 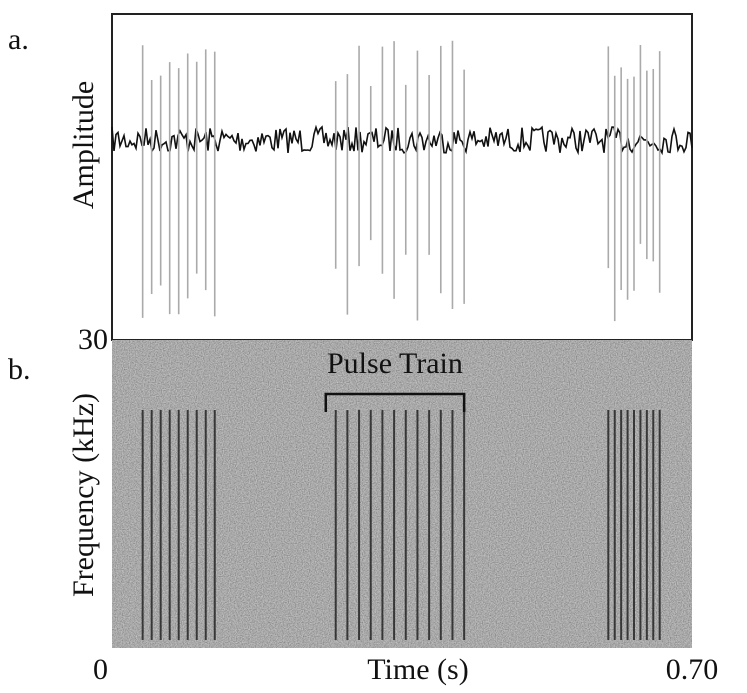 What do you see at coordinates (417, 669) in the screenshot?
I see `x-axis-label: Time (s)` at bounding box center [417, 669].